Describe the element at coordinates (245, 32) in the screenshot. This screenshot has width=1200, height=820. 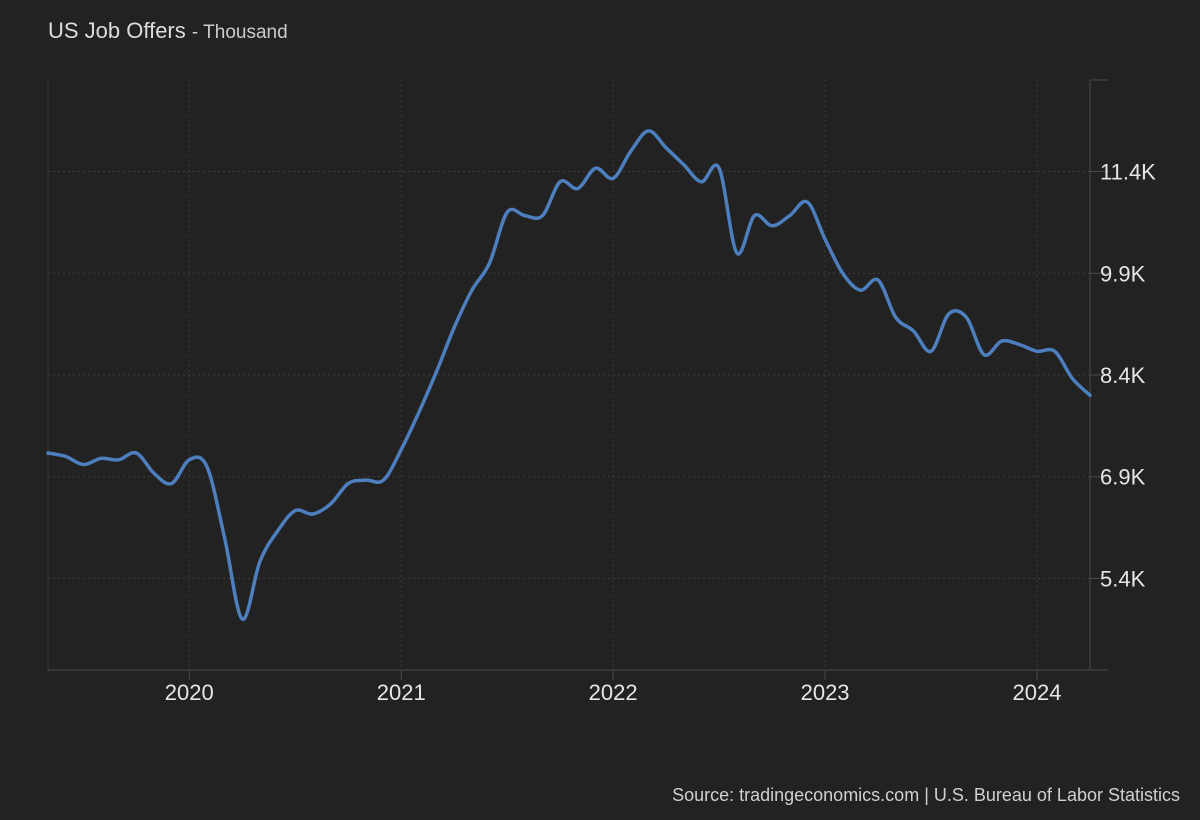
I see `chart-subtitle-text: Thousand` at that location.